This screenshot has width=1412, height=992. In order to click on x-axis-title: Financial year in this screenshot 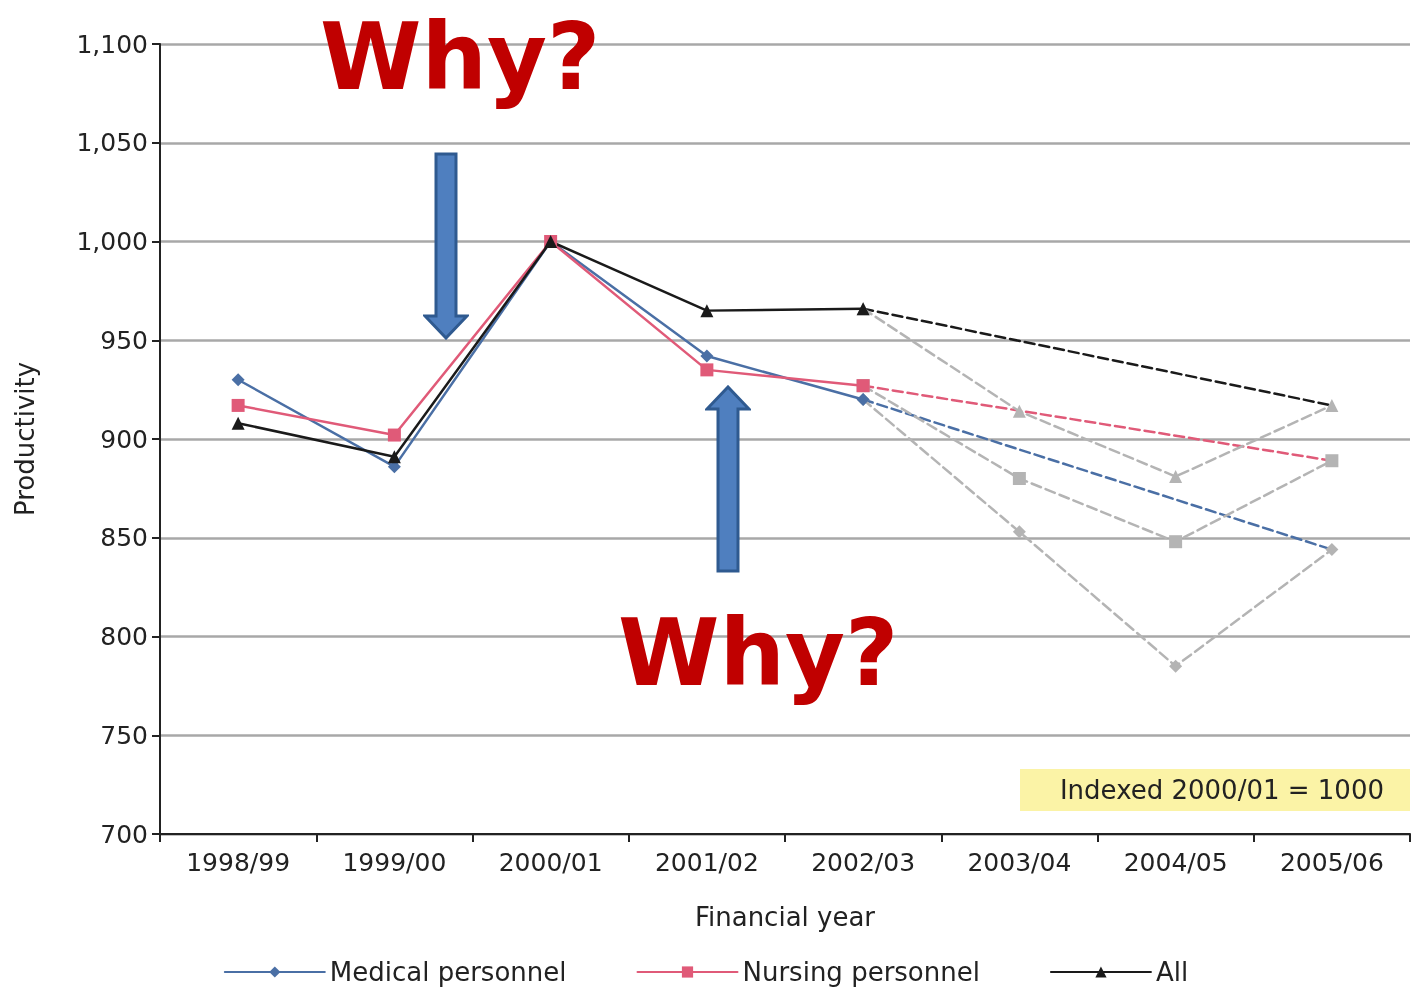, I will do `click(785, 917)`.